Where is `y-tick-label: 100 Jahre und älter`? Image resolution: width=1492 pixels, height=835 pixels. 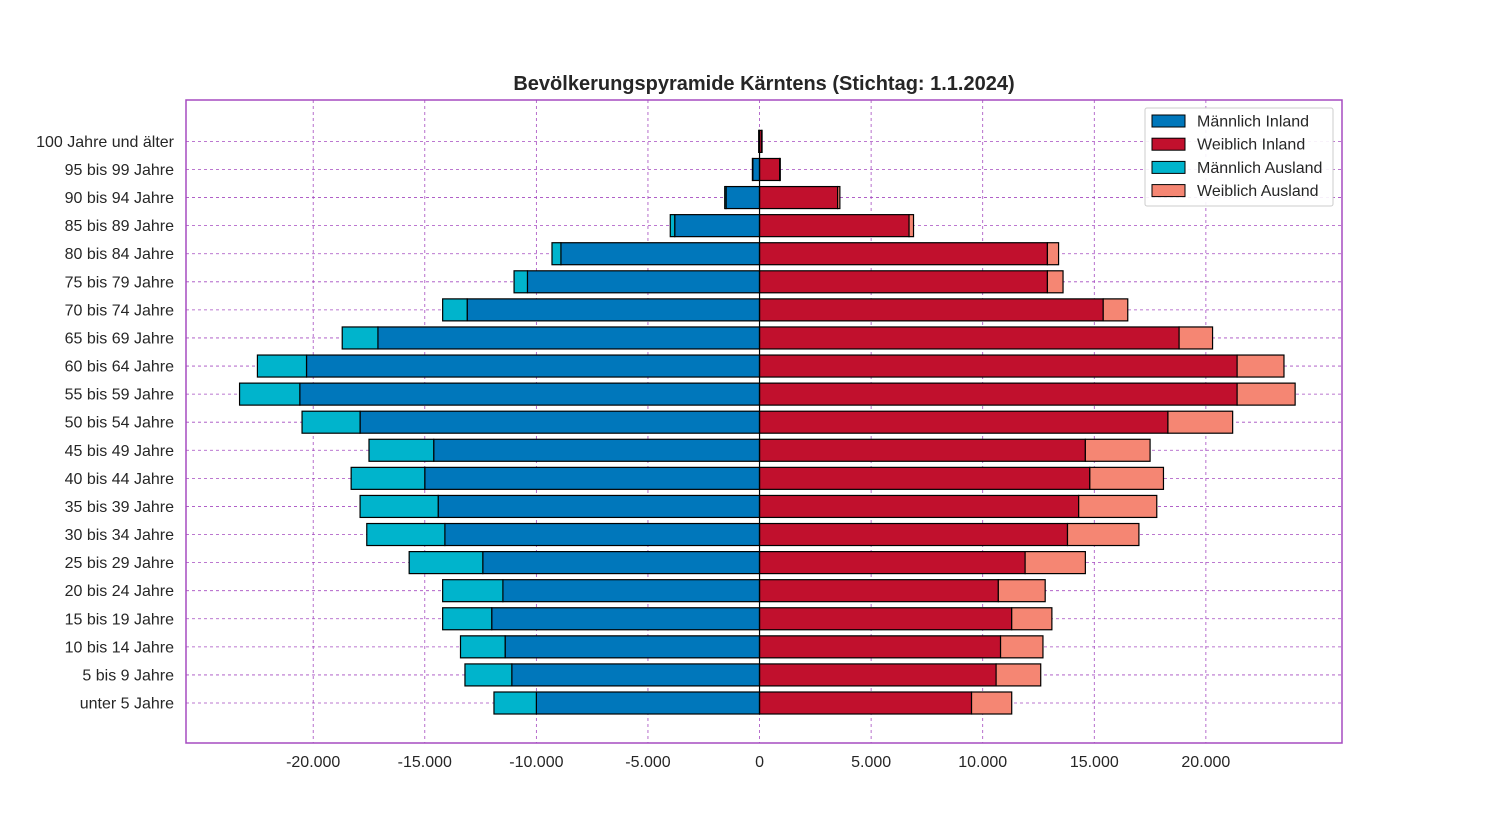
y-tick-label: 100 Jahre und älter is located at coordinates (105, 142).